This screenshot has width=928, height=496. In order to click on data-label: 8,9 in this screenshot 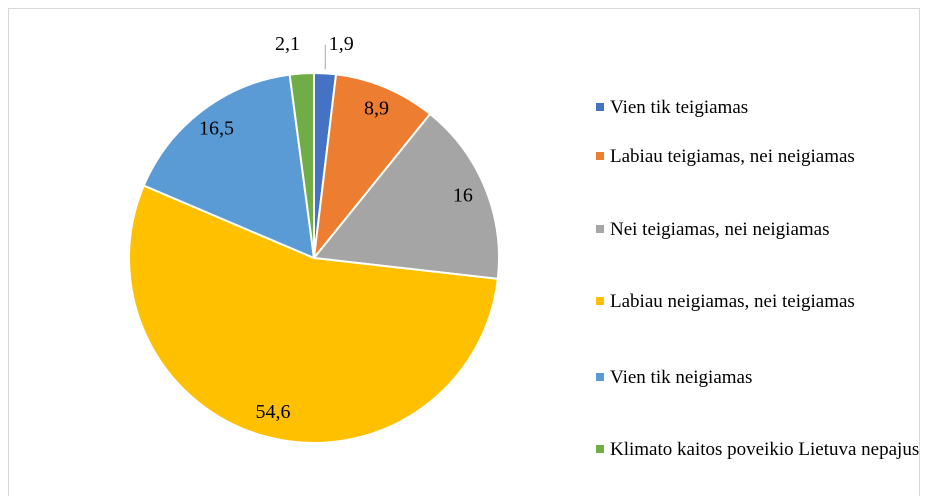, I will do `click(376, 108)`.